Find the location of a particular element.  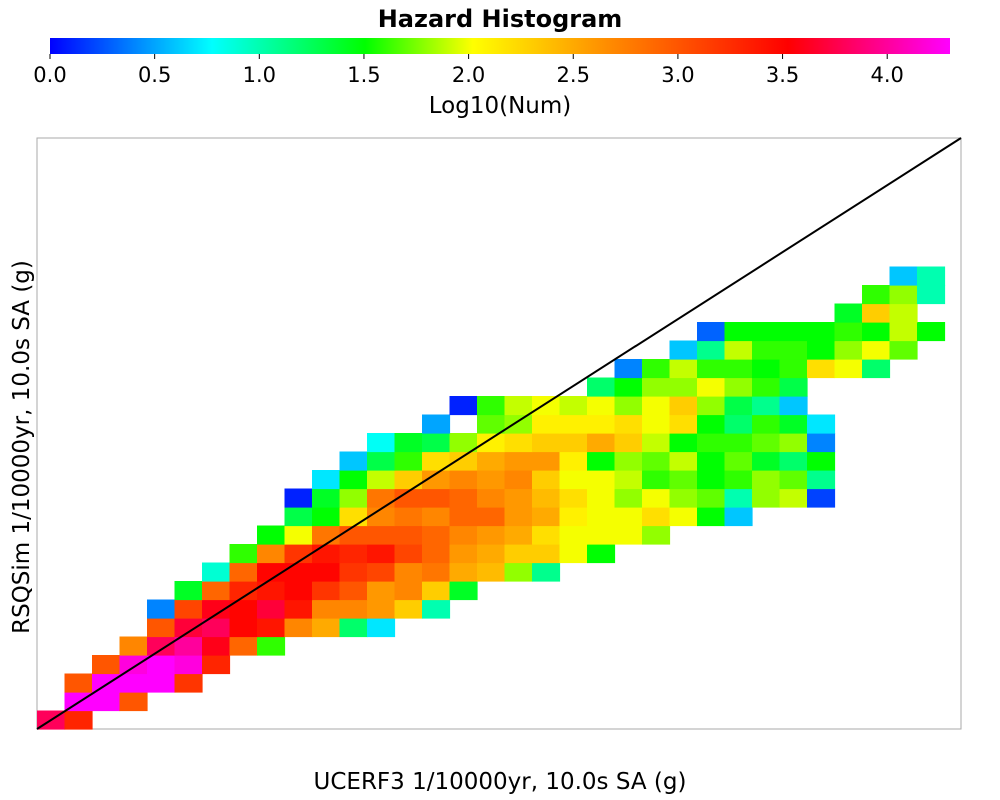

x-axis-label: UCERF3 1/10000yr, 10.0s SA (g) is located at coordinates (500, 782).